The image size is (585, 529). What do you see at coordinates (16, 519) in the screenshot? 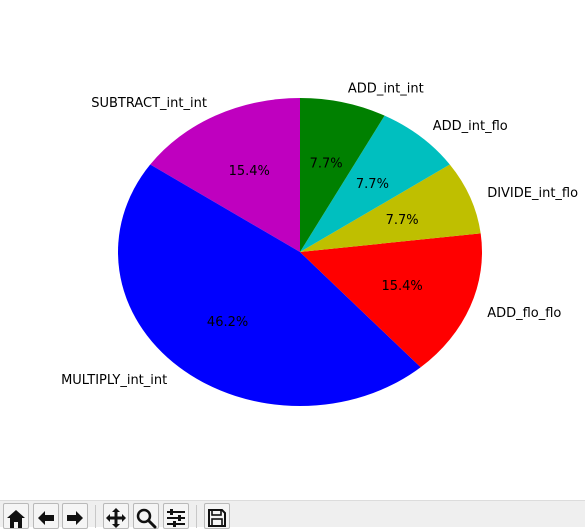
I see `home-icon` at bounding box center [16, 519].